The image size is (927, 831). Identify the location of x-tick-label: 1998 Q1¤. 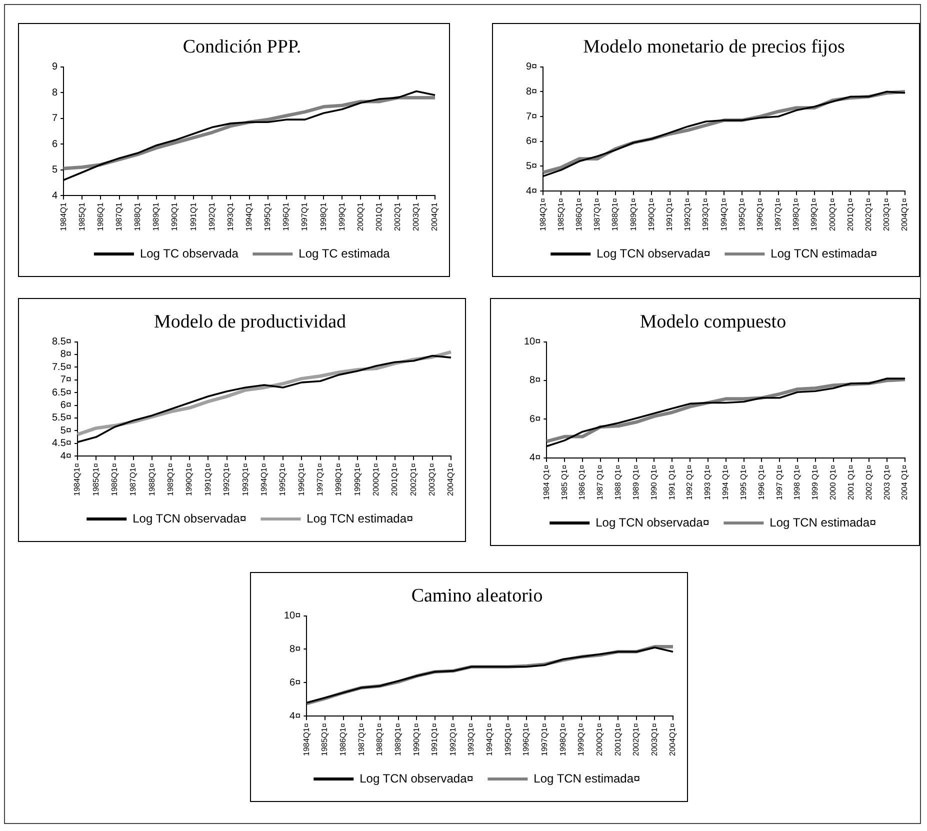
(797, 482).